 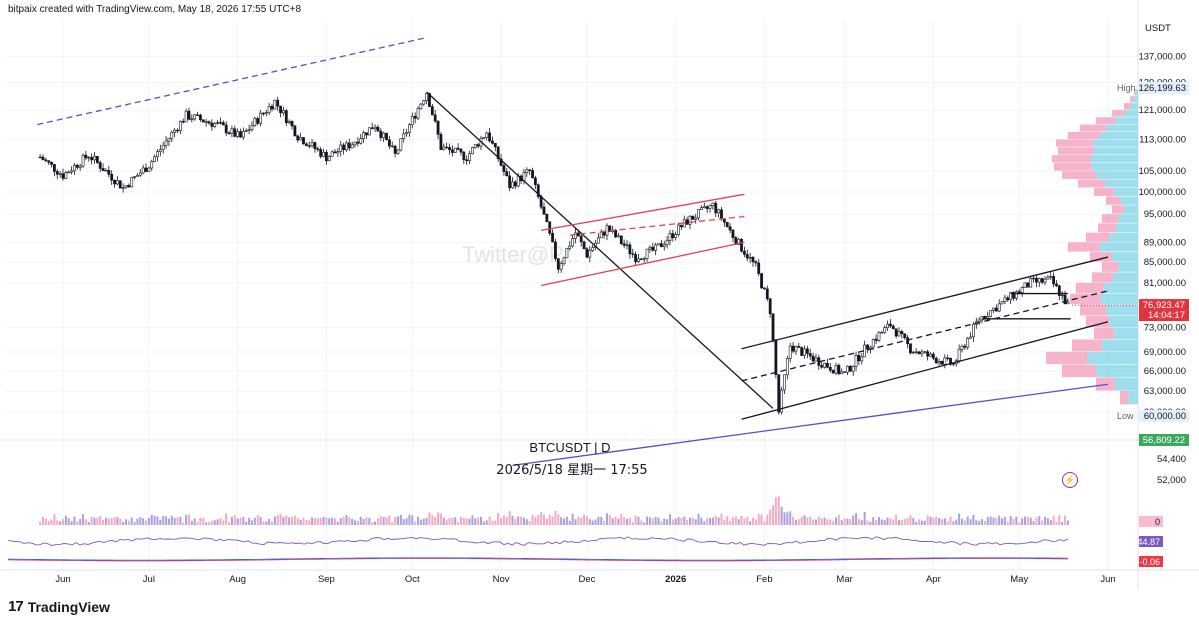 I want to click on tradingview-logo: 17 TradingView, so click(x=59, y=606).